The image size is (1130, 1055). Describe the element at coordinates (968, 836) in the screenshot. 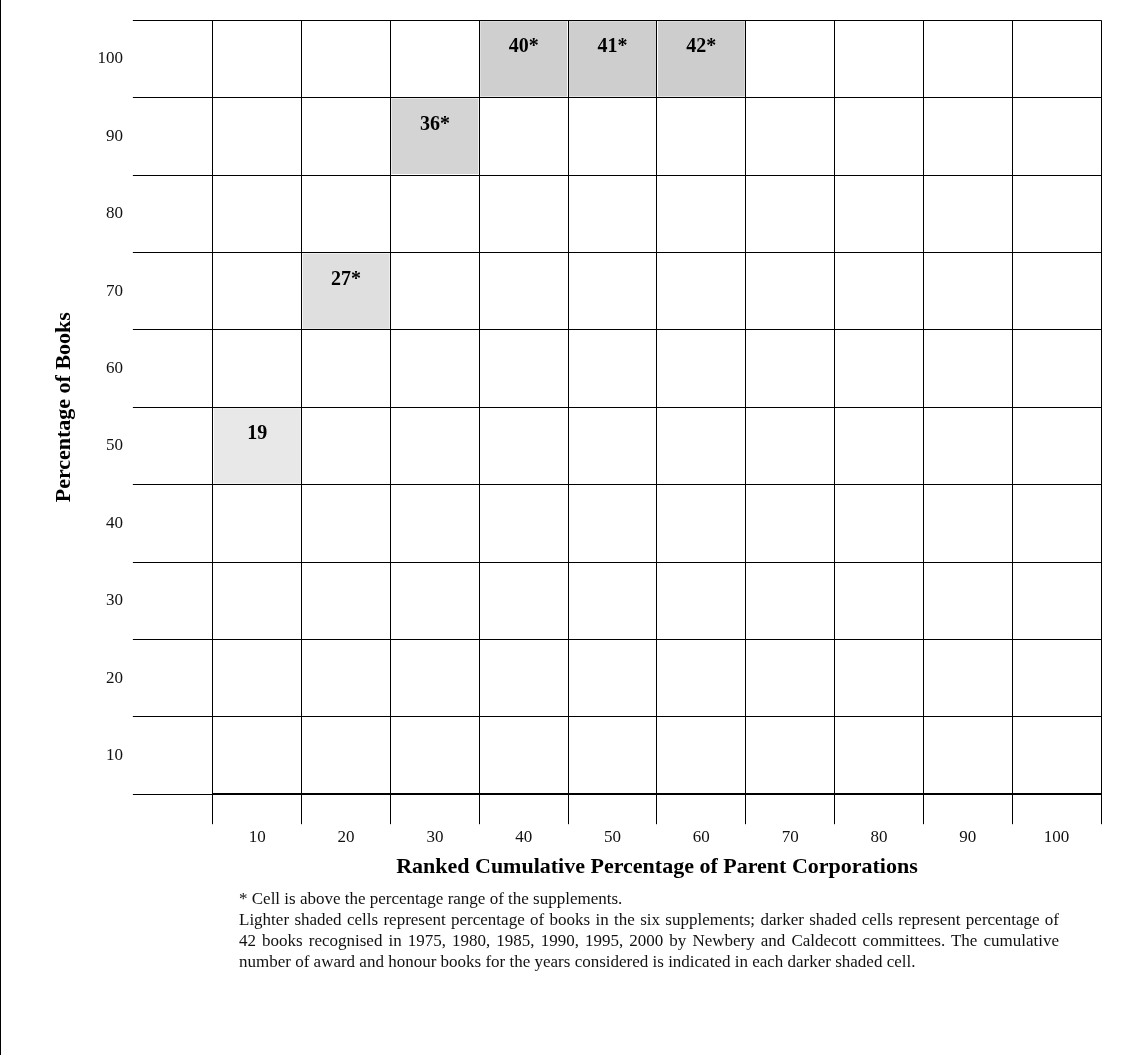

I see `x-tick-label: 90` at that location.